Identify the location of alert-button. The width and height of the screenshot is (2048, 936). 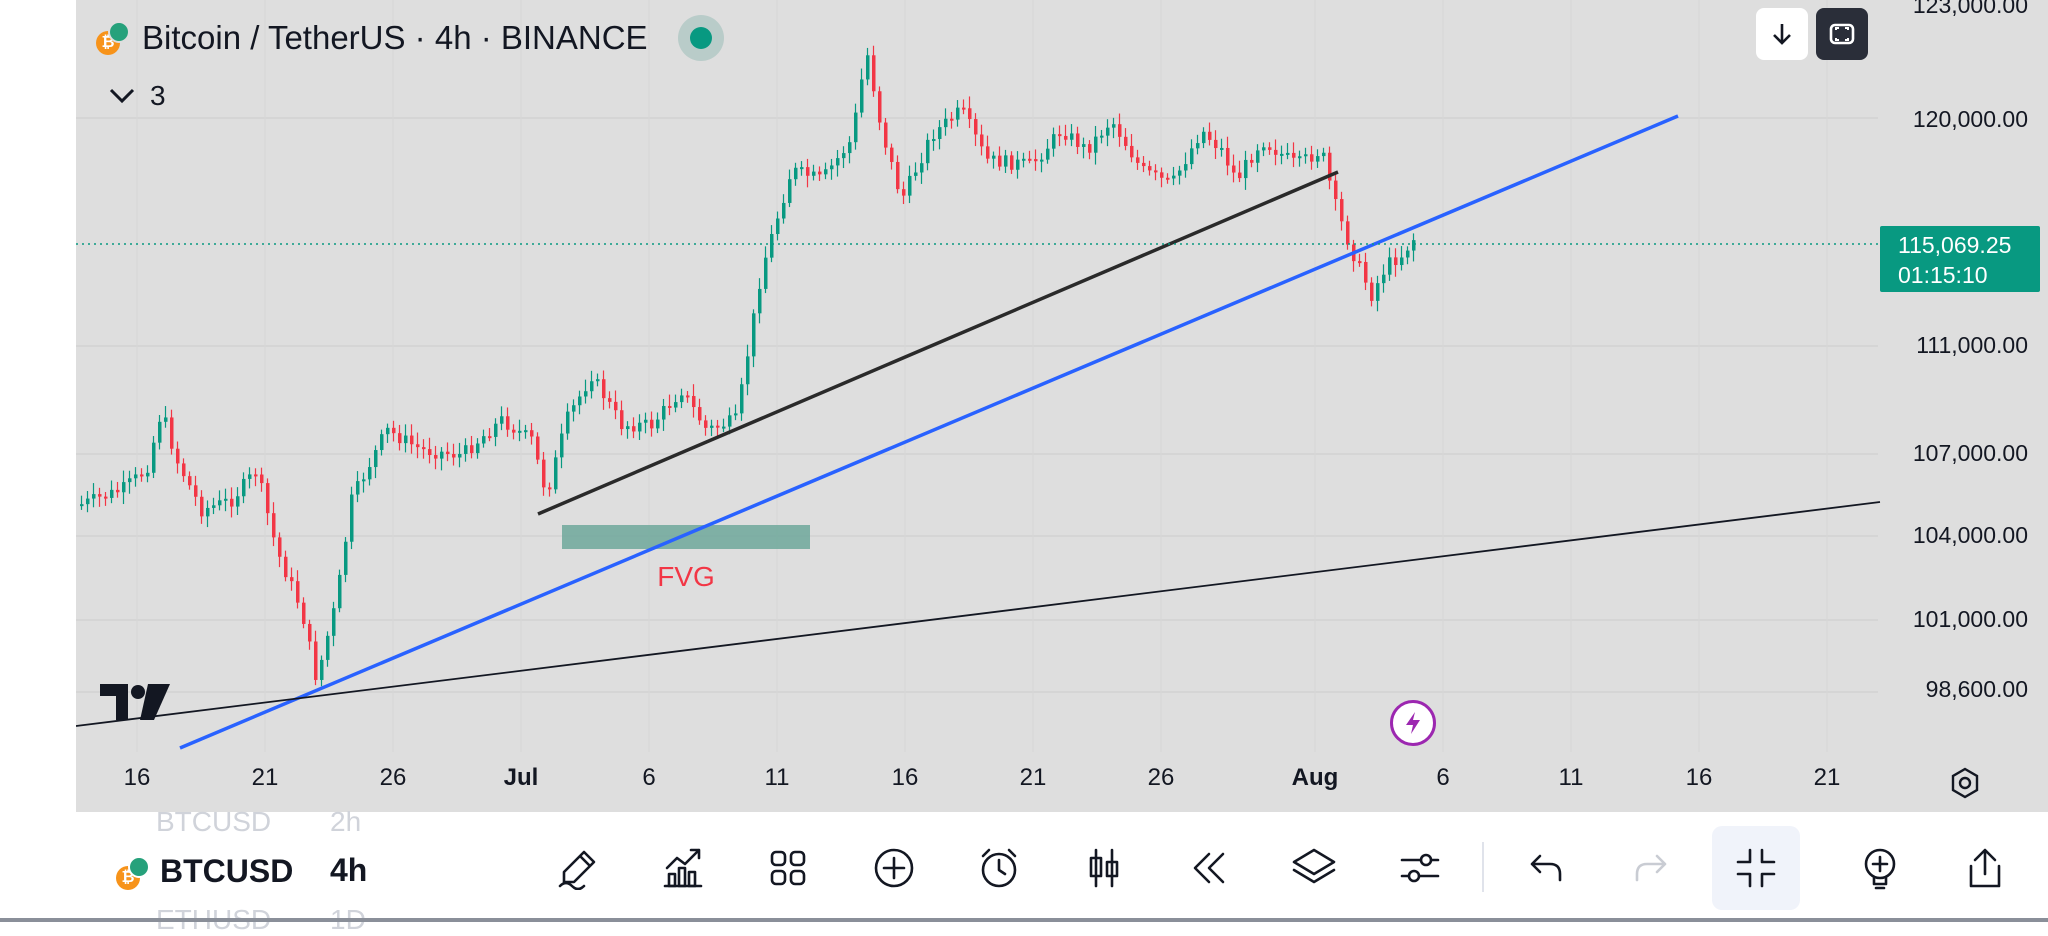
(999, 868).